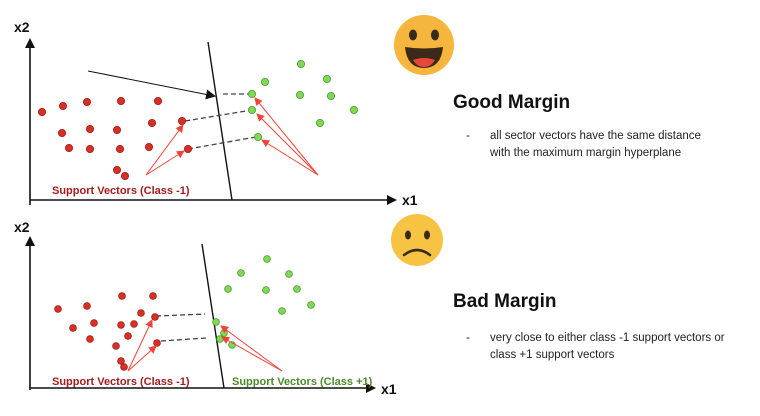 The width and height of the screenshot is (760, 416). What do you see at coordinates (263, 302) in the screenshot?
I see `bottom-class-plus-1-points` at bounding box center [263, 302].